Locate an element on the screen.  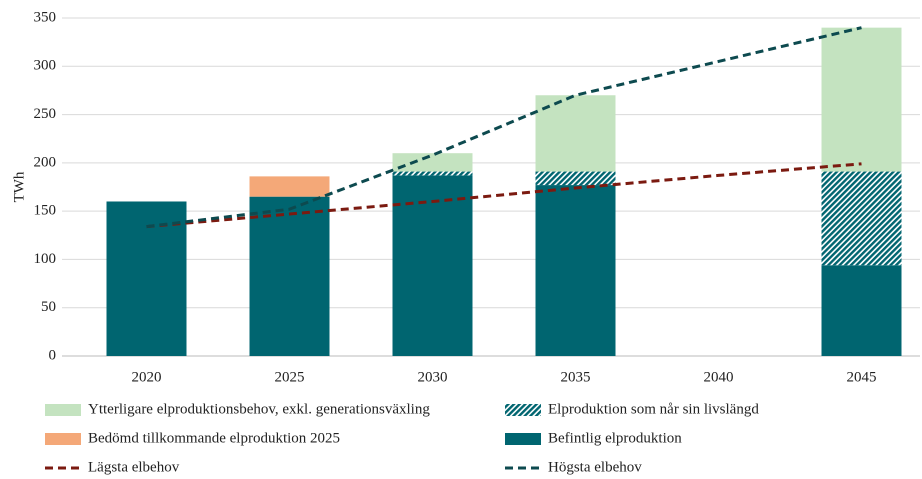
legend-label: Elproduktion som når sin livslängd is located at coordinates (653, 409).